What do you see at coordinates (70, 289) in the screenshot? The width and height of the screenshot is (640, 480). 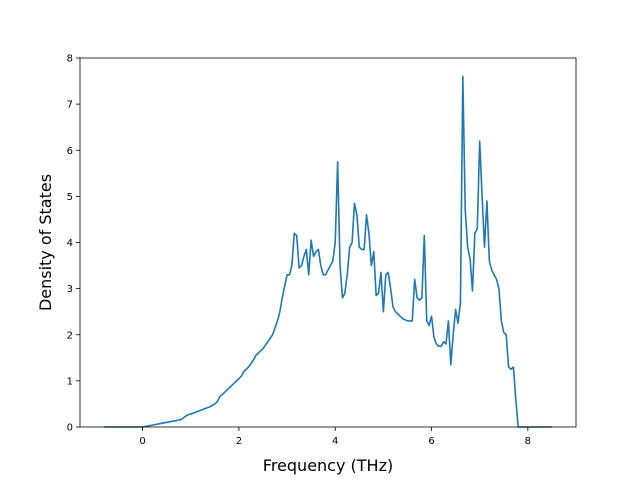 I see `y-tick-label: 3` at bounding box center [70, 289].